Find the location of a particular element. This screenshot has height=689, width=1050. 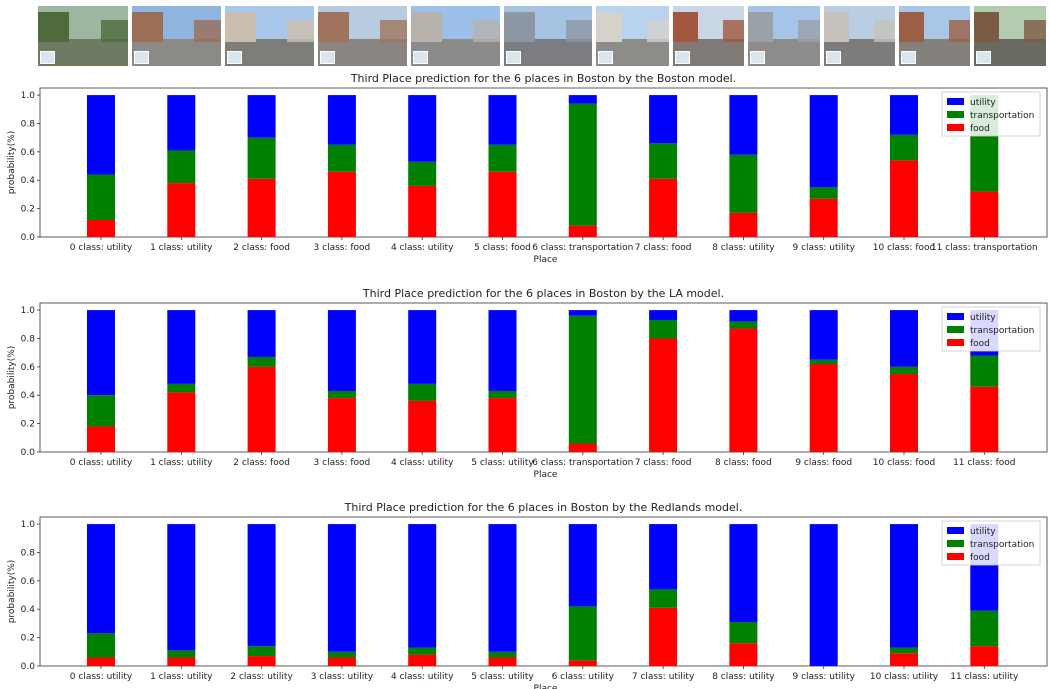

x-tick-label: 5 class: food is located at coordinates (502, 248).